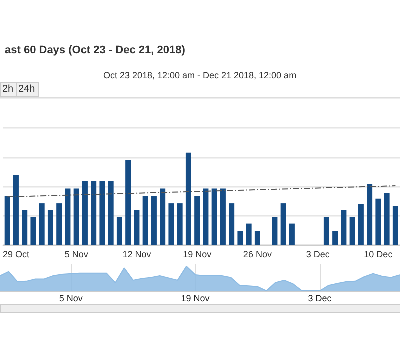  Describe the element at coordinates (379, 255) in the screenshot. I see `x-tick-label: 10 Dec` at that location.